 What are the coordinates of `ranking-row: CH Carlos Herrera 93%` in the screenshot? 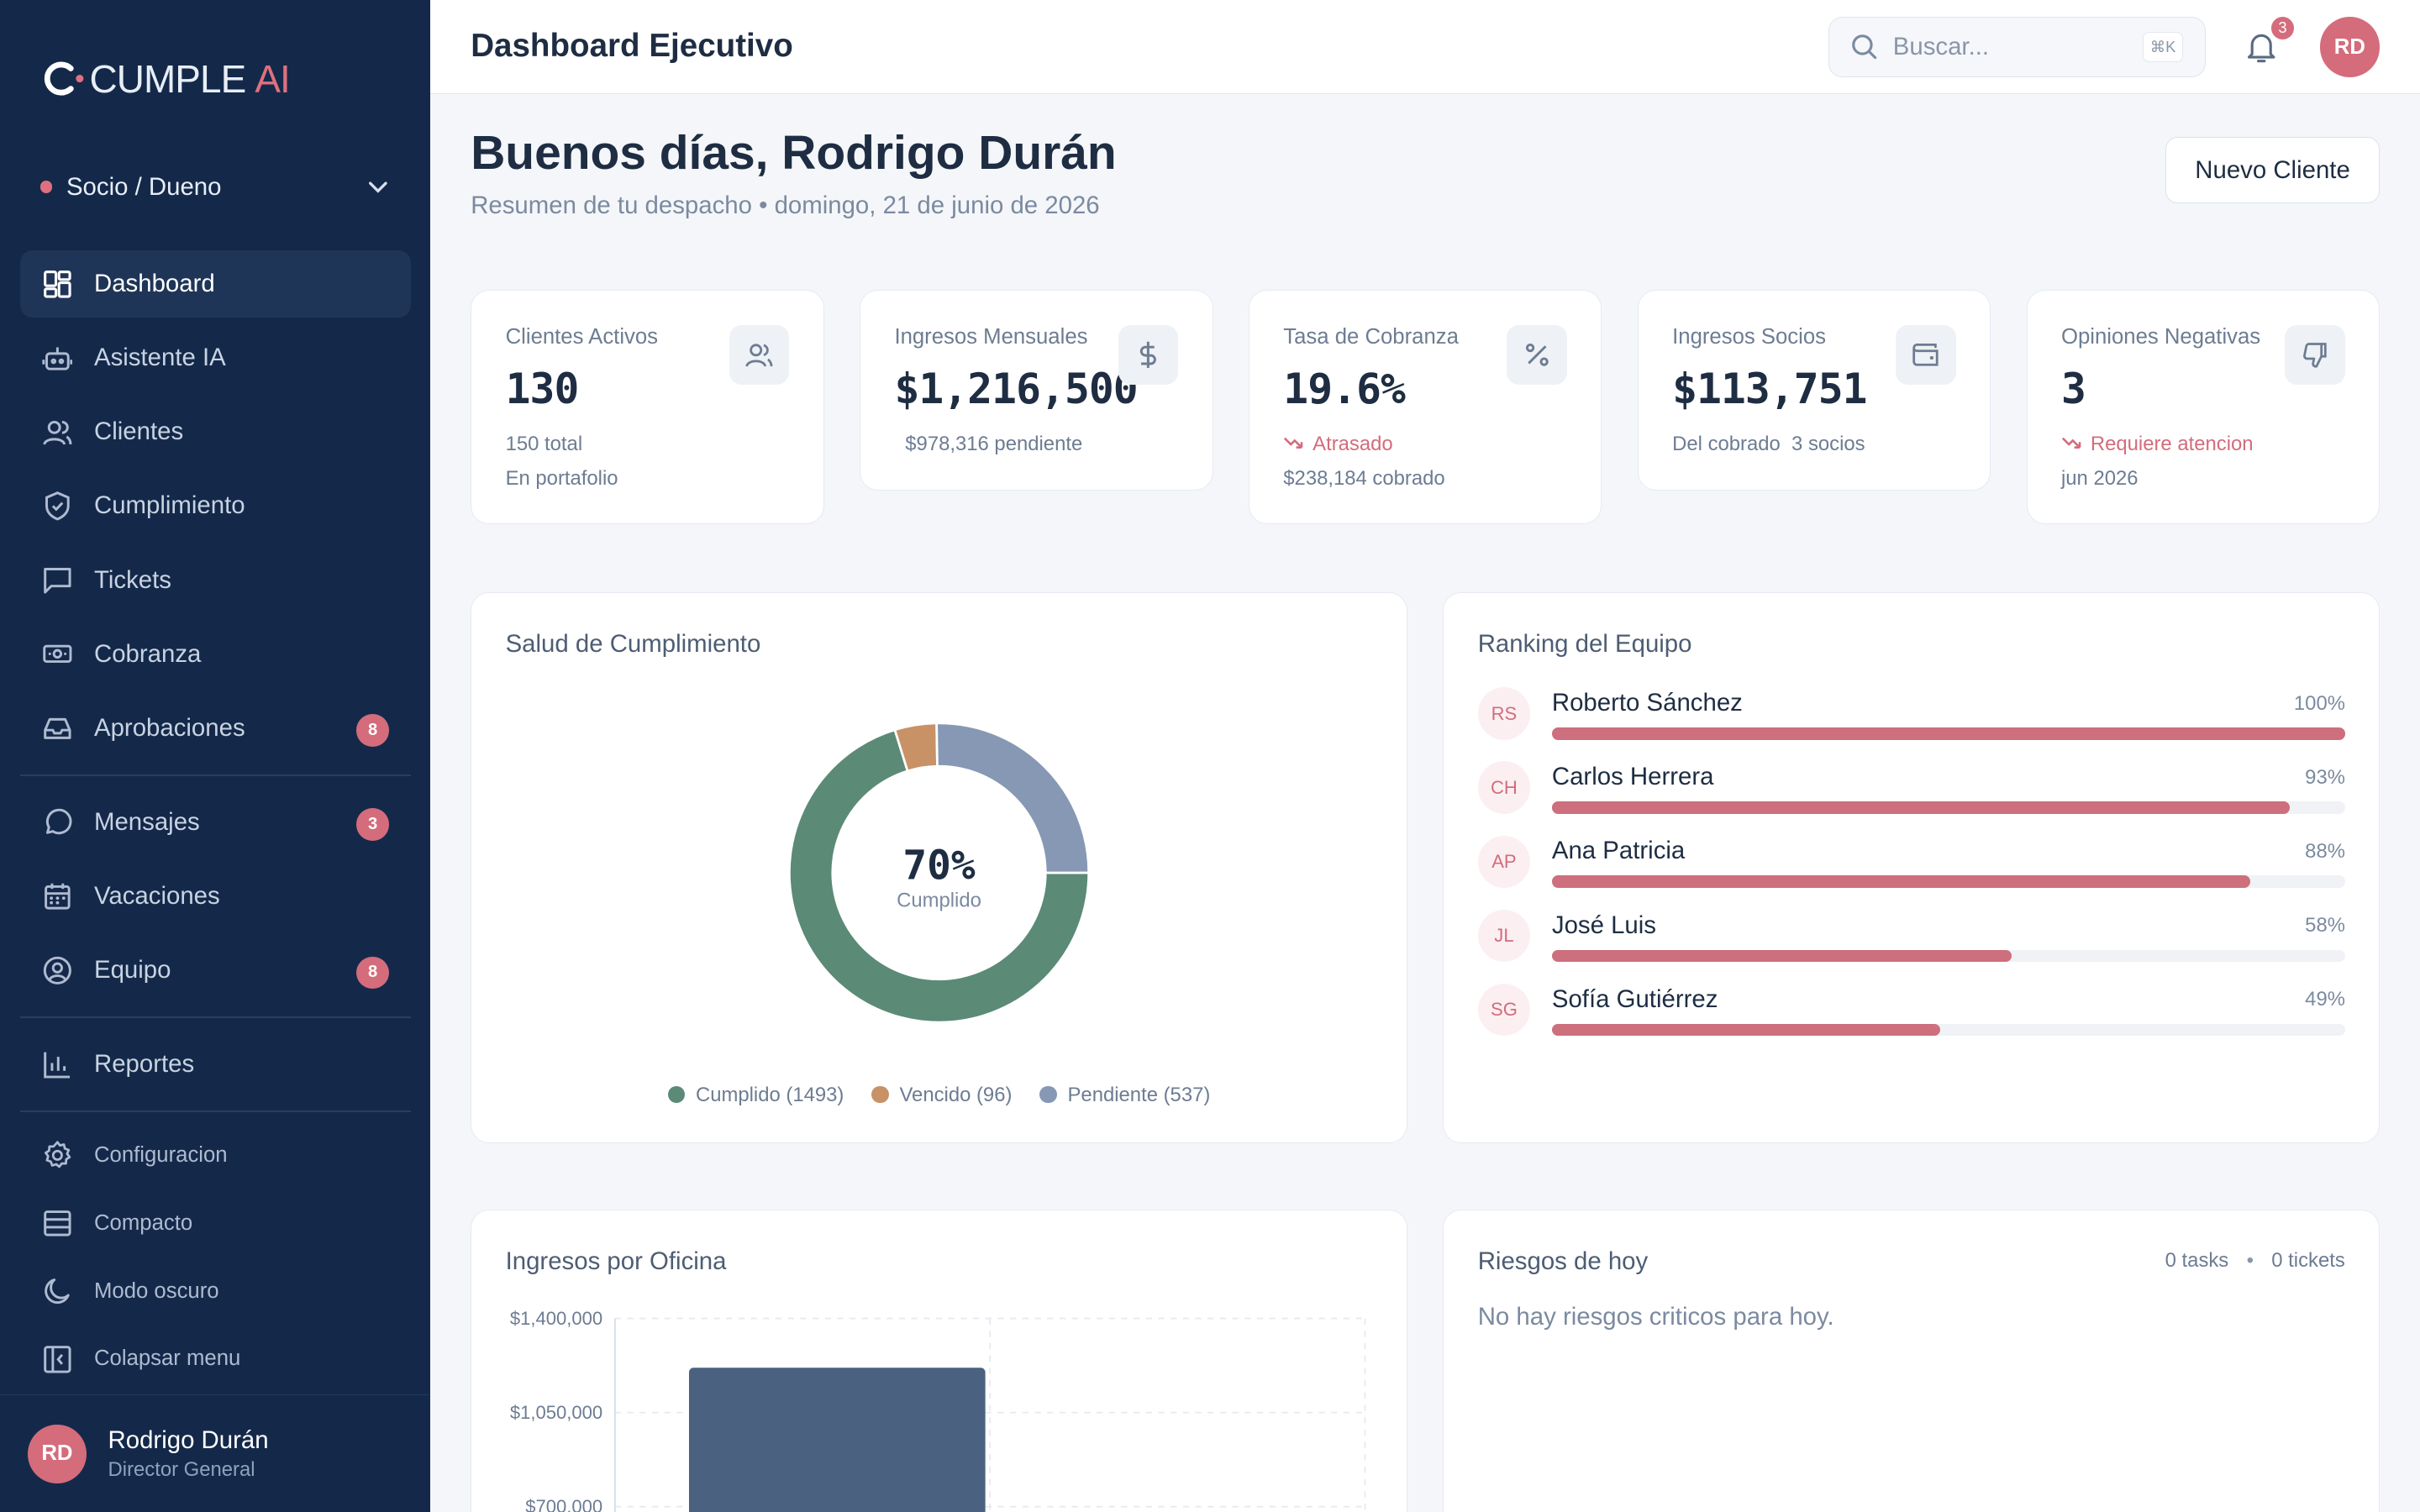 It's located at (1911, 795).